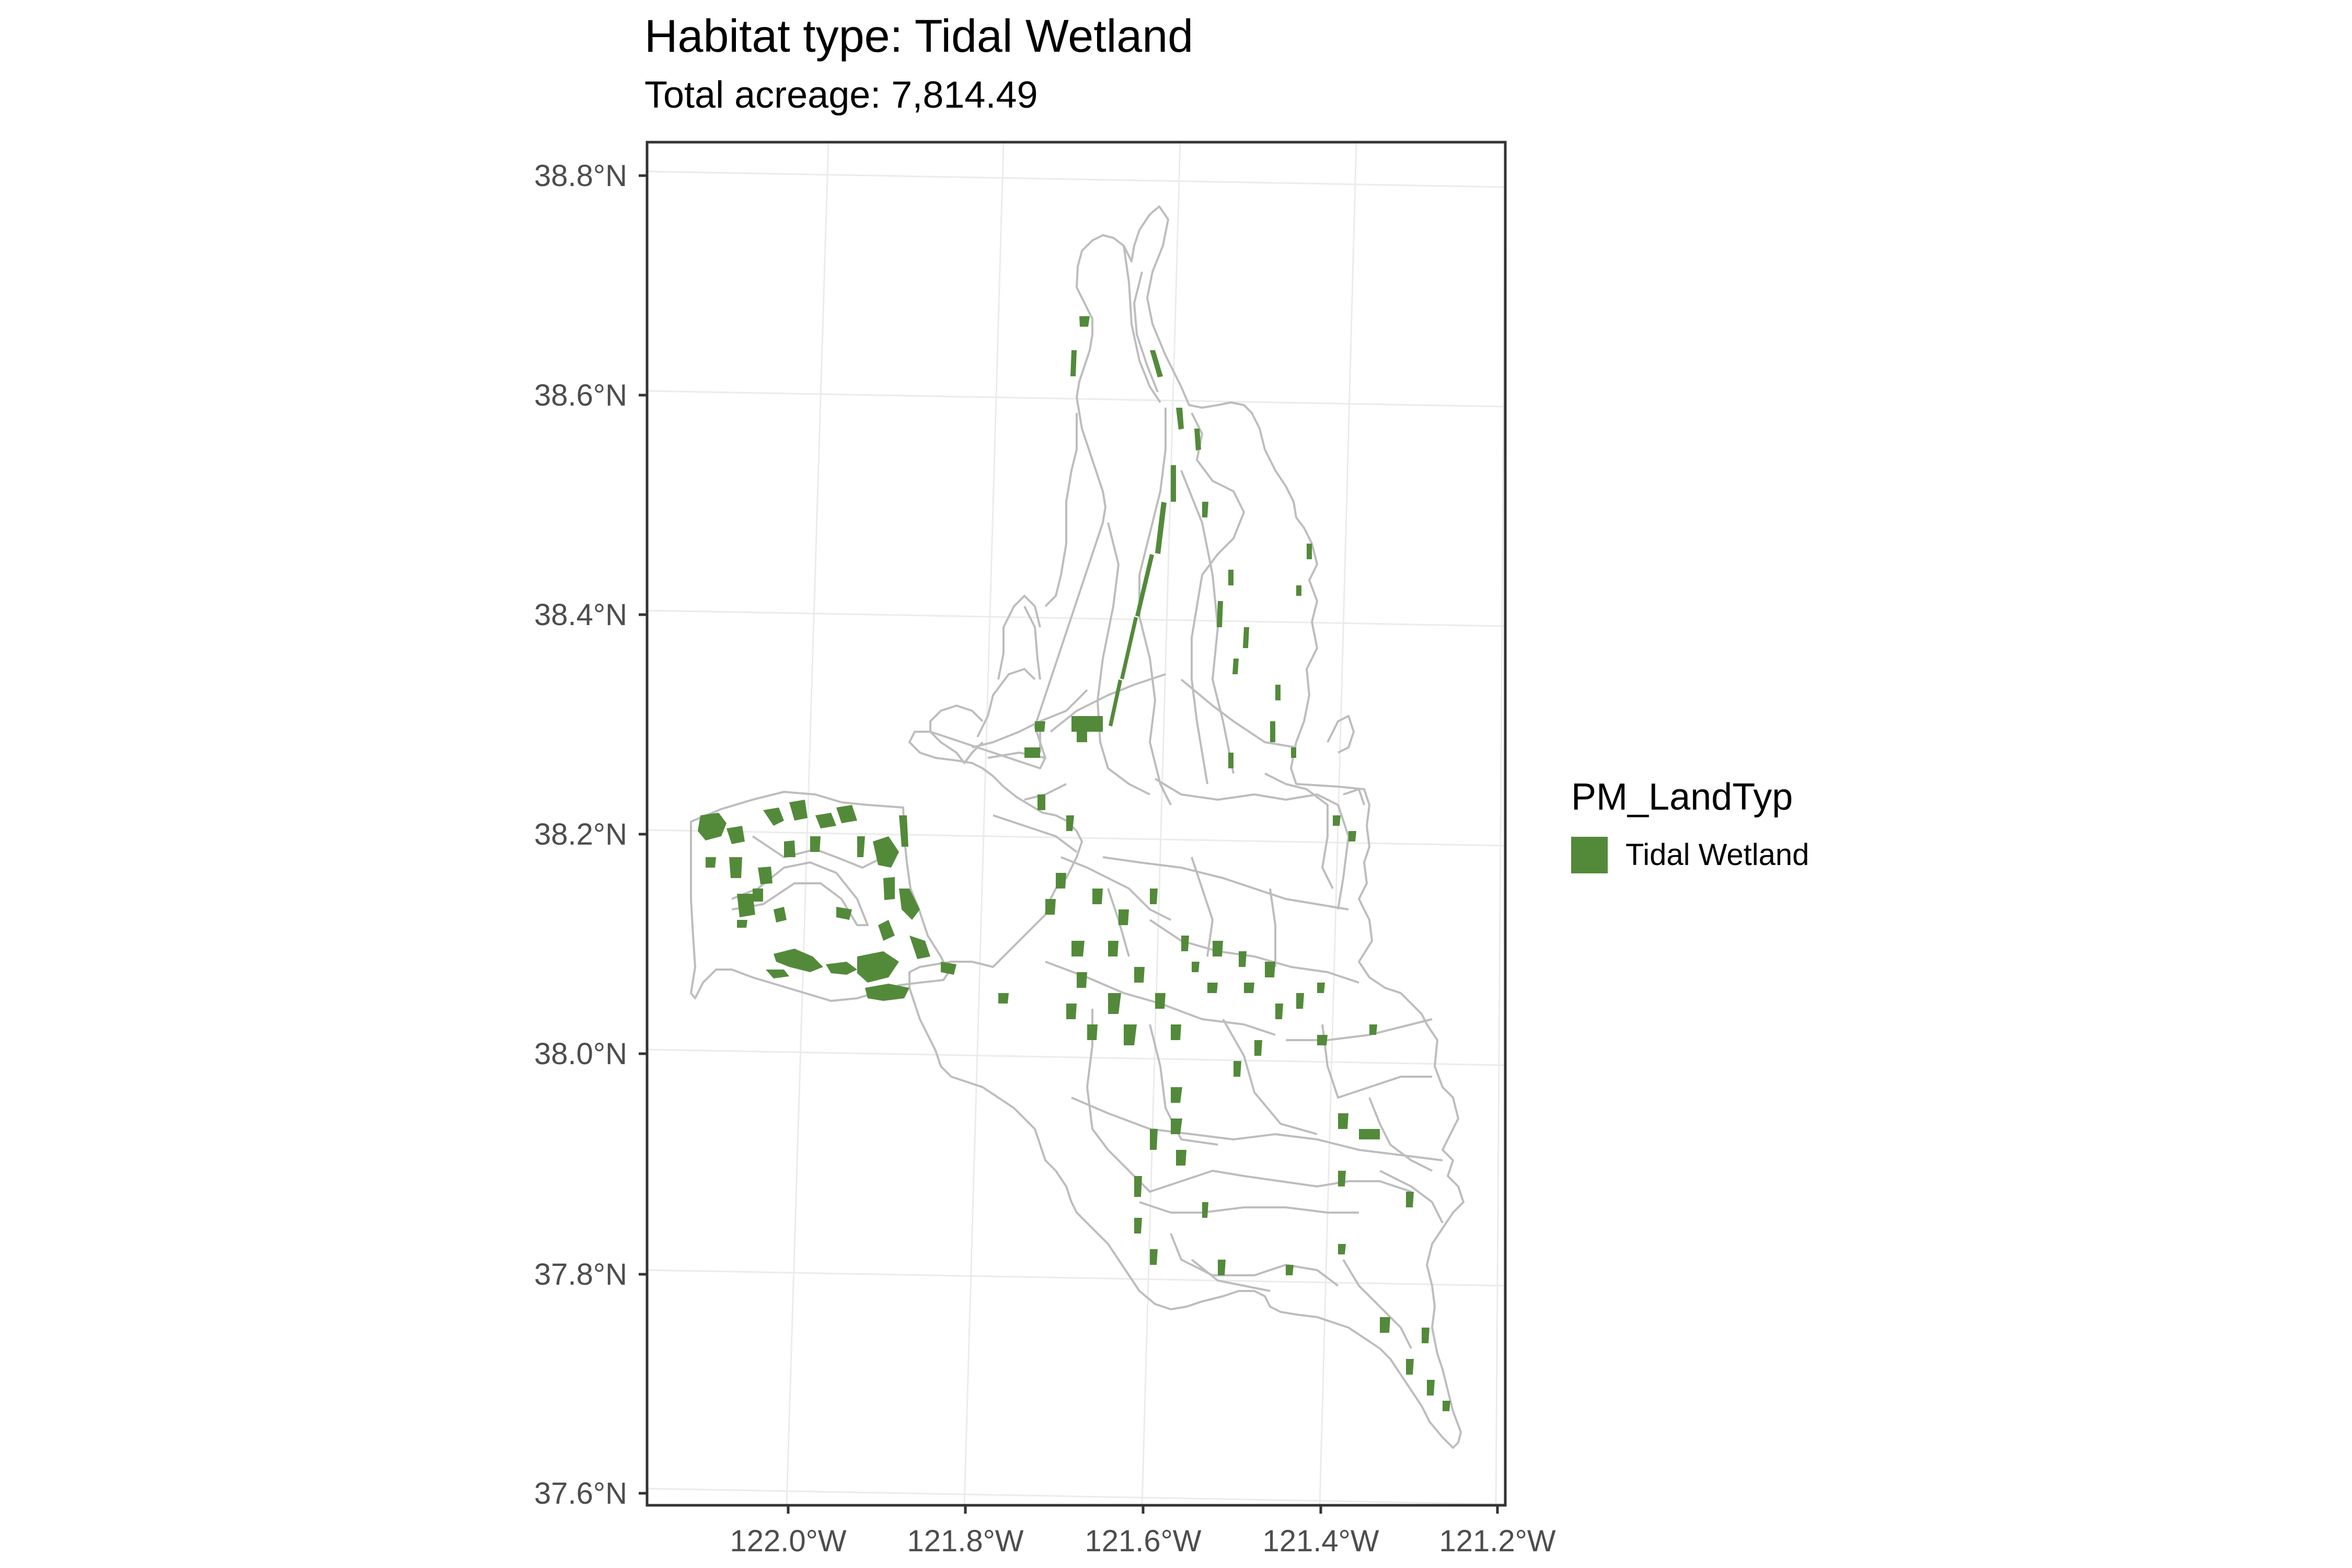  I want to click on legend-label: Tidal Wetland, so click(1717, 855).